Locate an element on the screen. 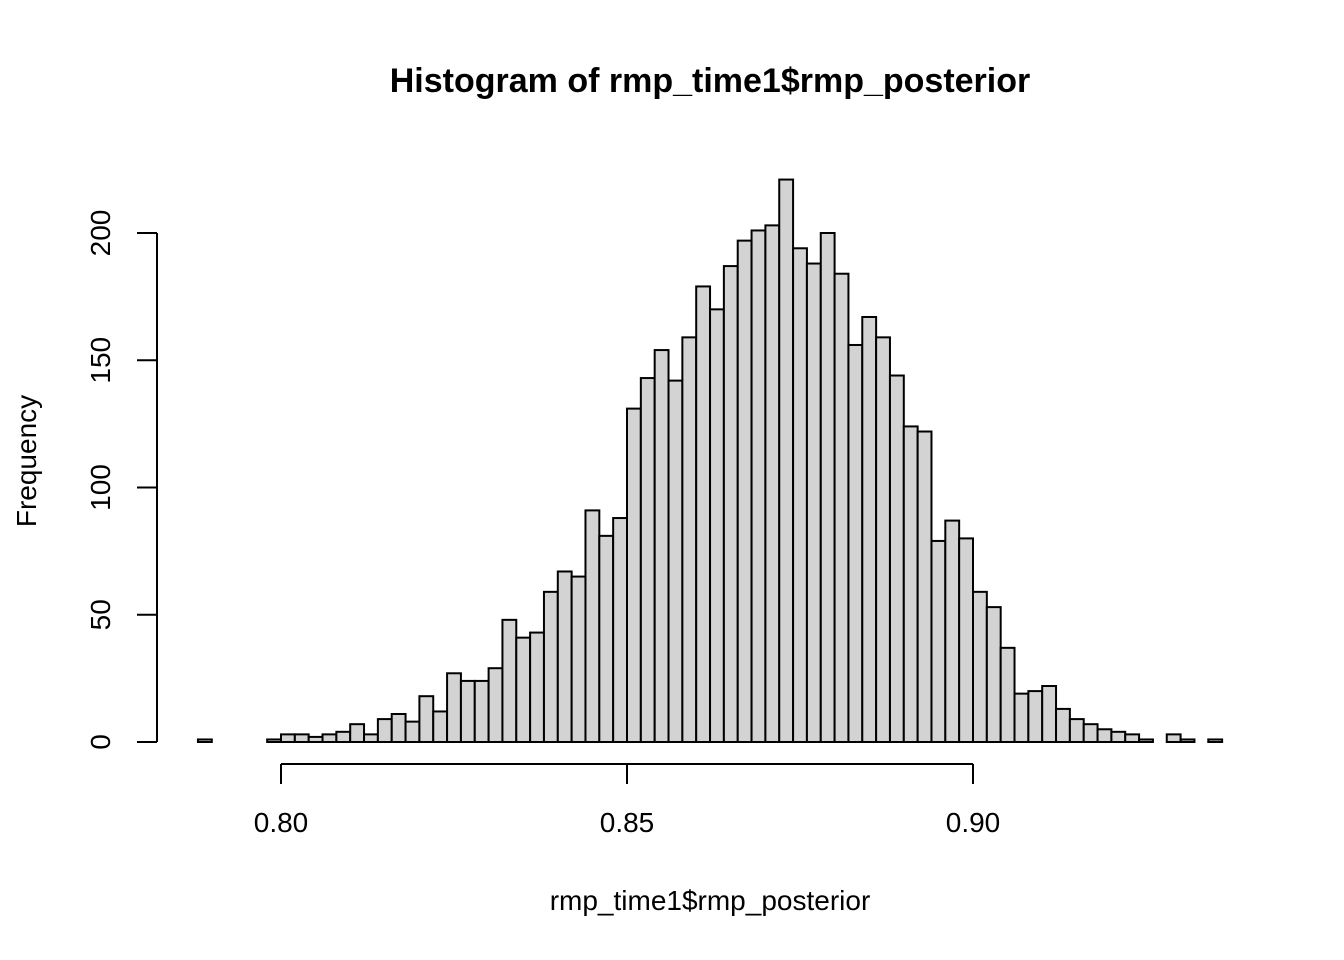  y-tick-label: 200 is located at coordinates (100, 233).